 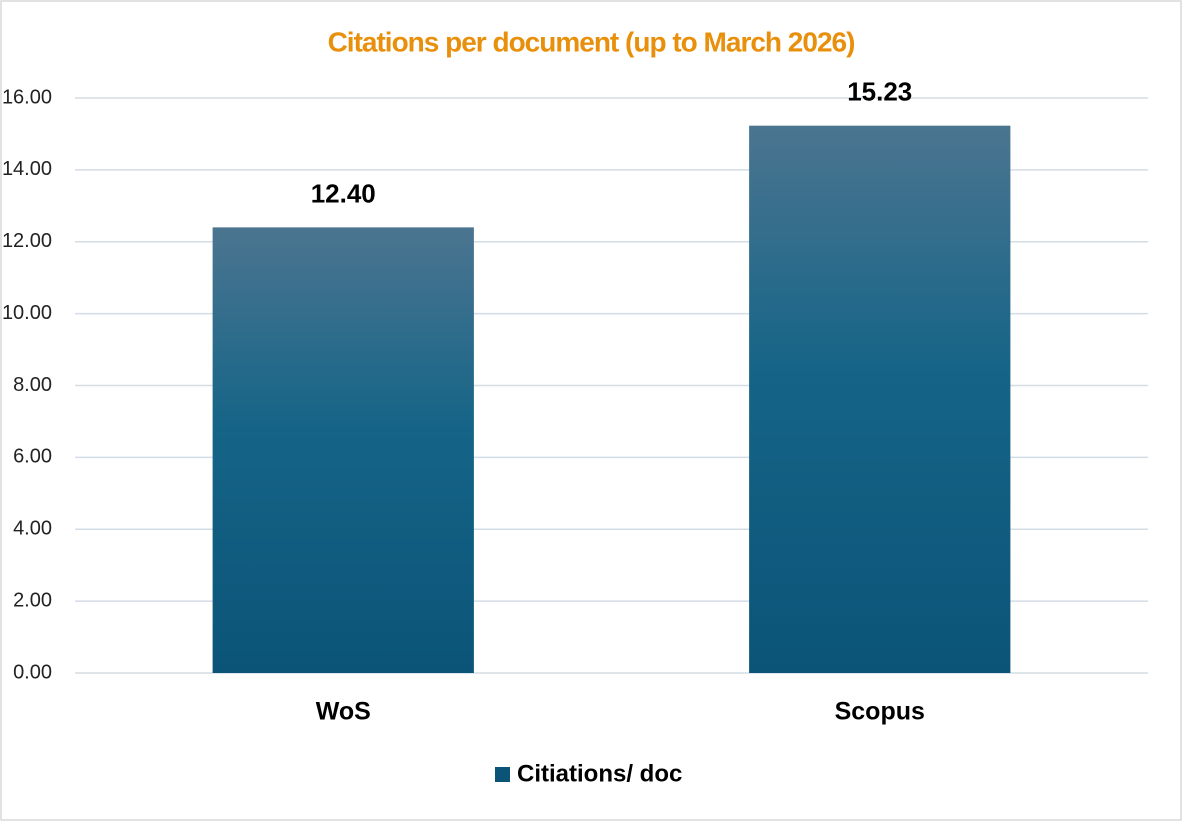 I want to click on x-tick-label: Scopus, so click(x=880, y=712).